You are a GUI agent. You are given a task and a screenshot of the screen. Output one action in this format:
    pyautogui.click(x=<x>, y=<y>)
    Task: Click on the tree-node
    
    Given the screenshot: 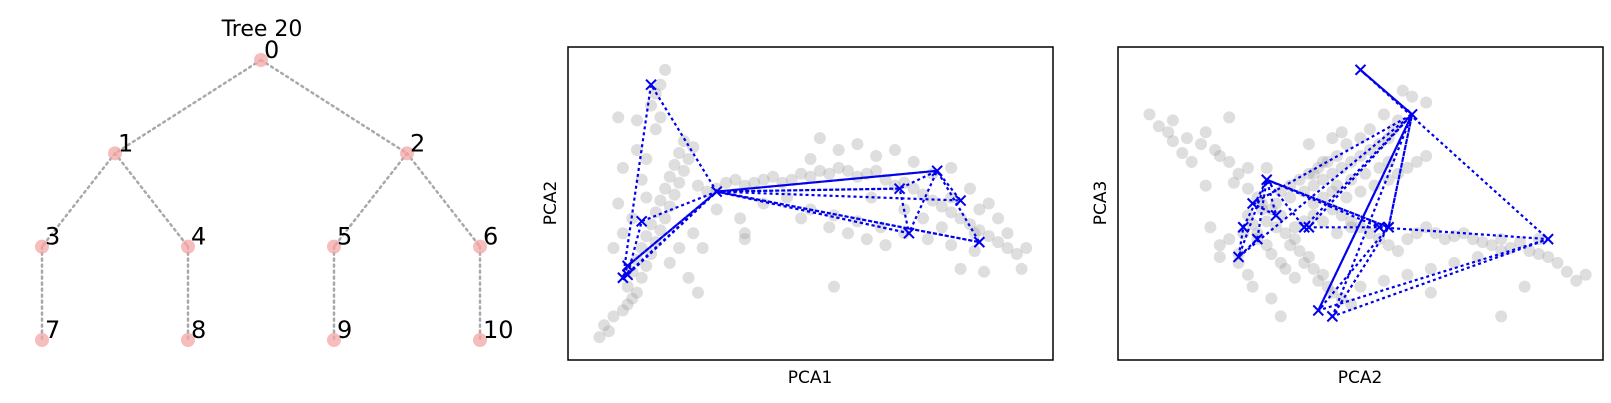 What is the action you would take?
    pyautogui.click(x=42, y=340)
    